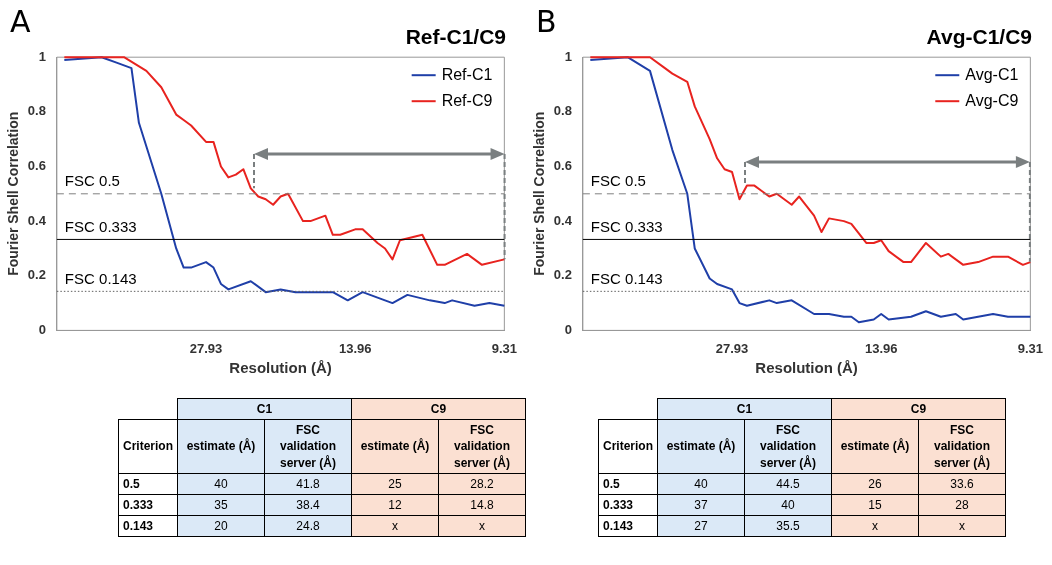 This screenshot has height=565, width=1052. What do you see at coordinates (308, 505) in the screenshot?
I see `text: 38.4` at bounding box center [308, 505].